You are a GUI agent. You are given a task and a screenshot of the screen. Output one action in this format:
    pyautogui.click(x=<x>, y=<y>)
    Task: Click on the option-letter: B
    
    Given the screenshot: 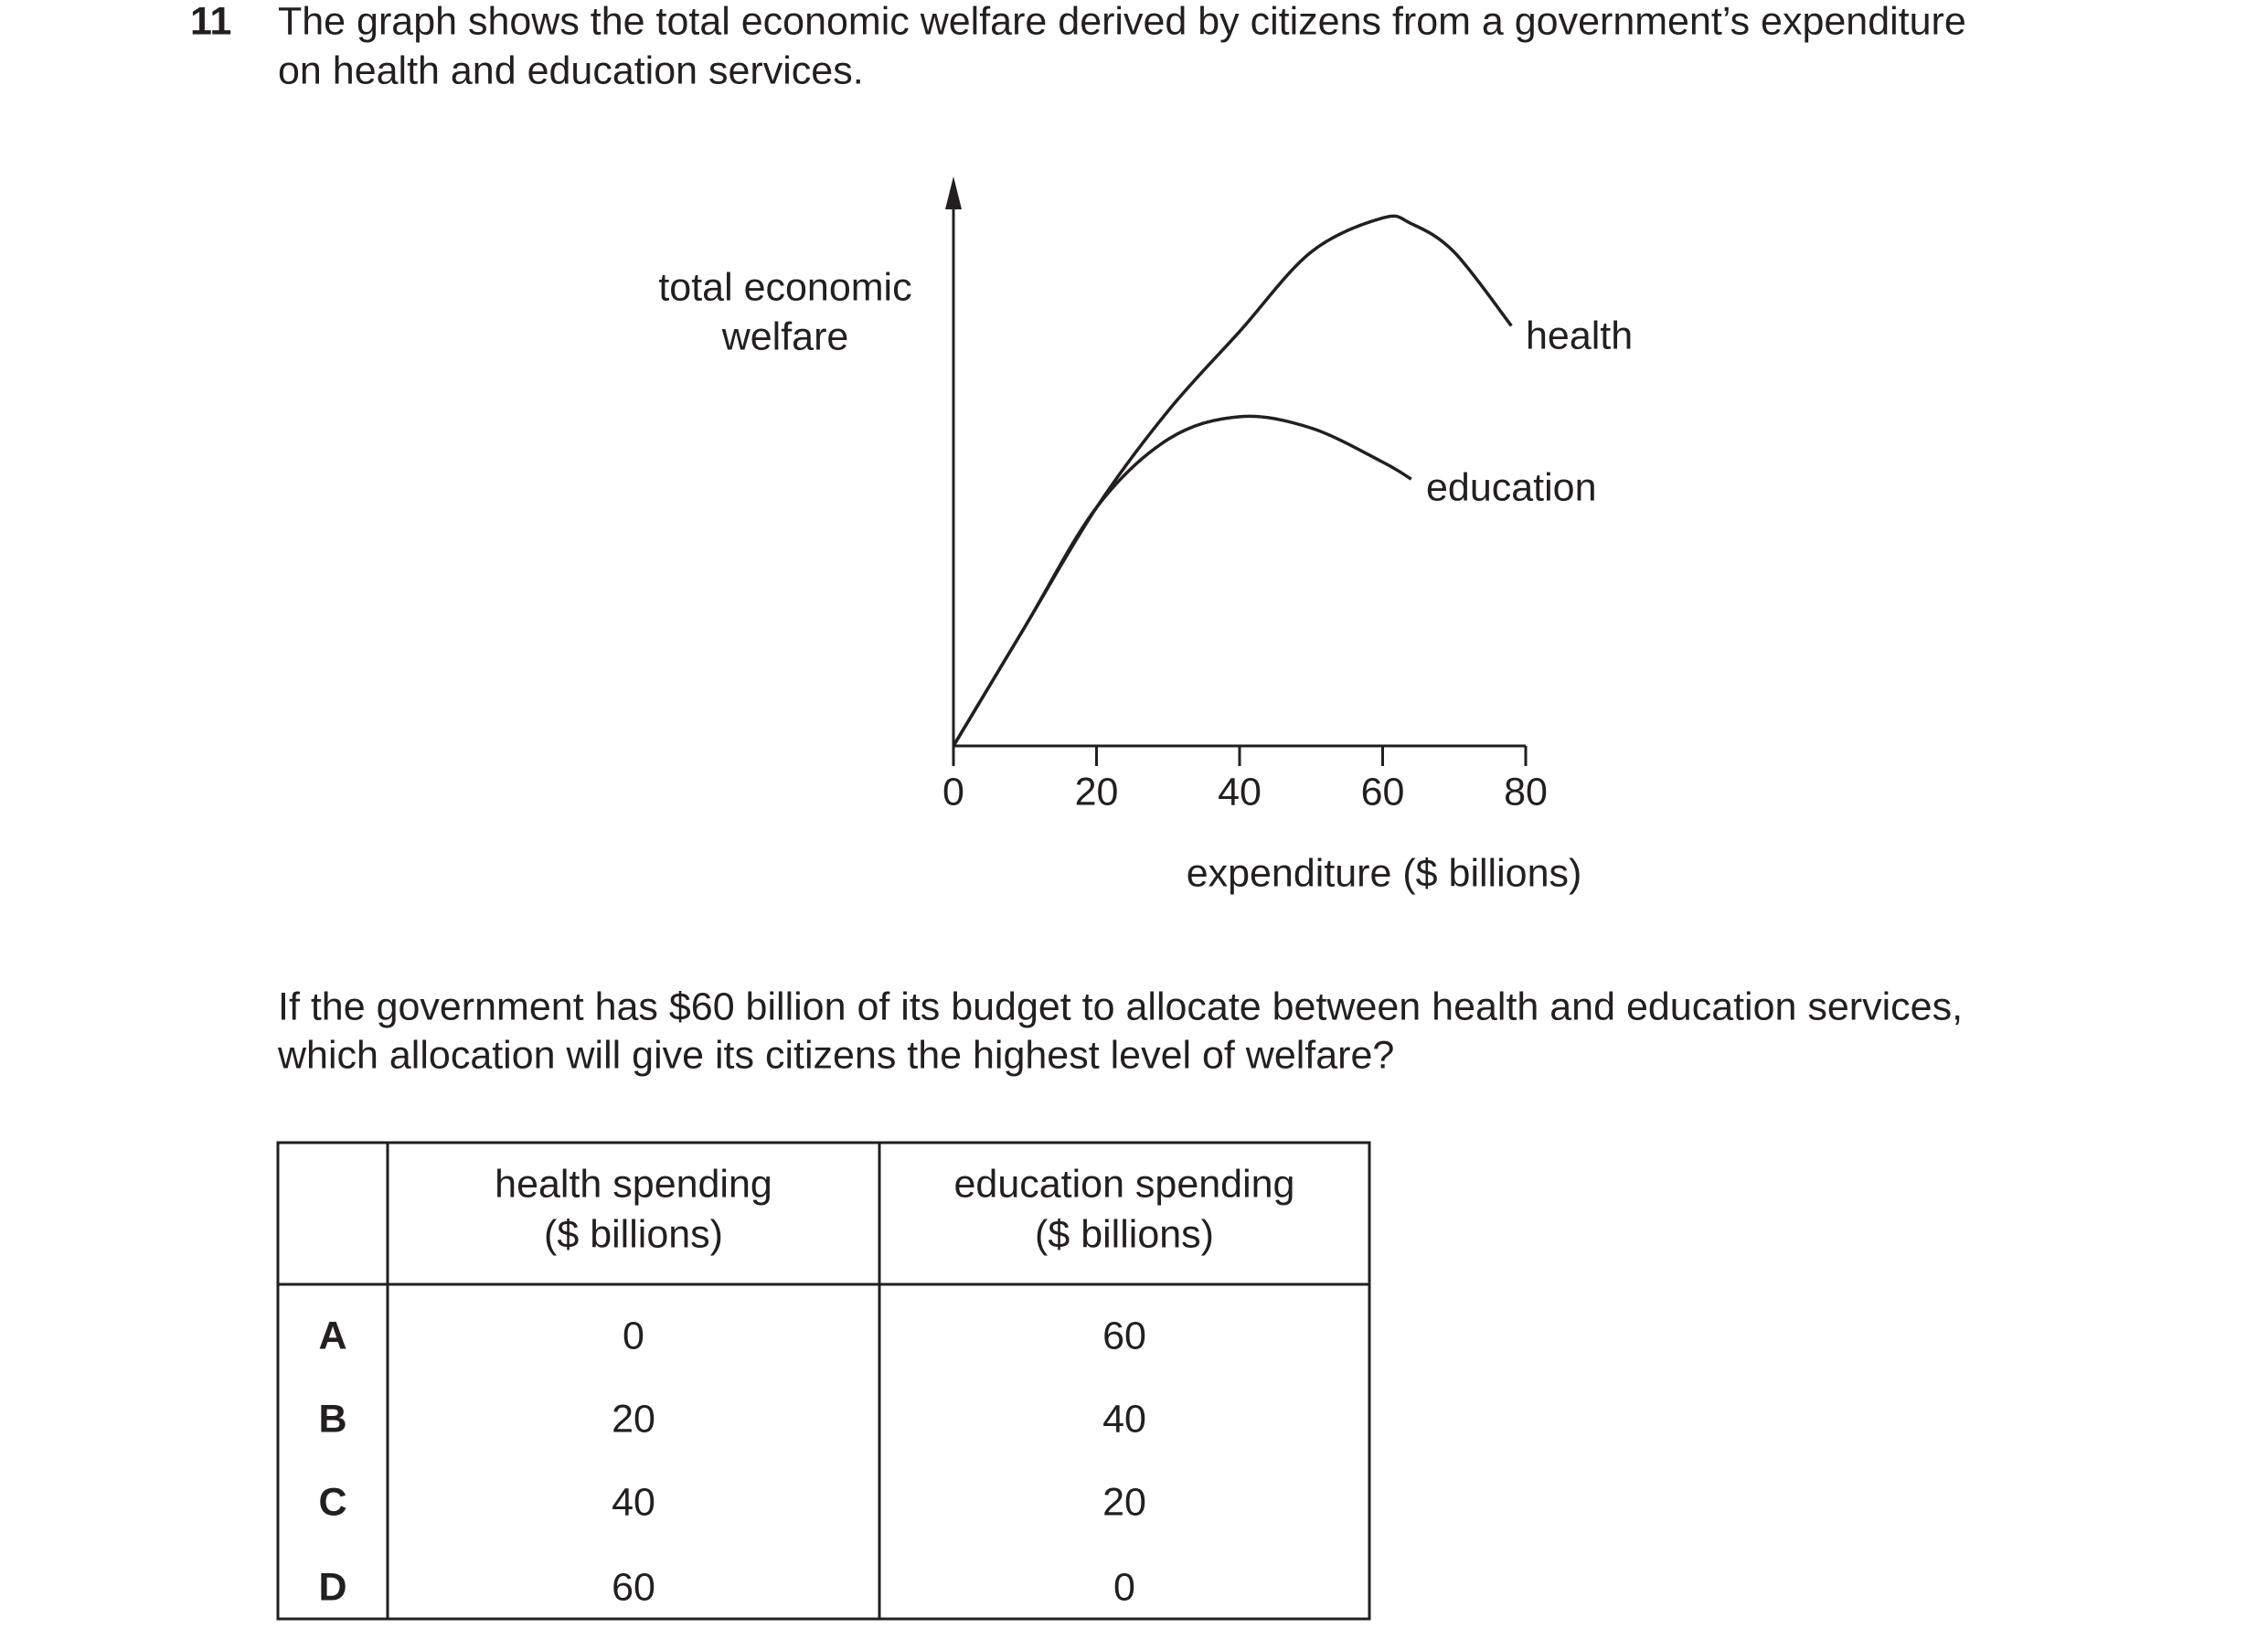 What is the action you would take?
    pyautogui.click(x=332, y=1419)
    